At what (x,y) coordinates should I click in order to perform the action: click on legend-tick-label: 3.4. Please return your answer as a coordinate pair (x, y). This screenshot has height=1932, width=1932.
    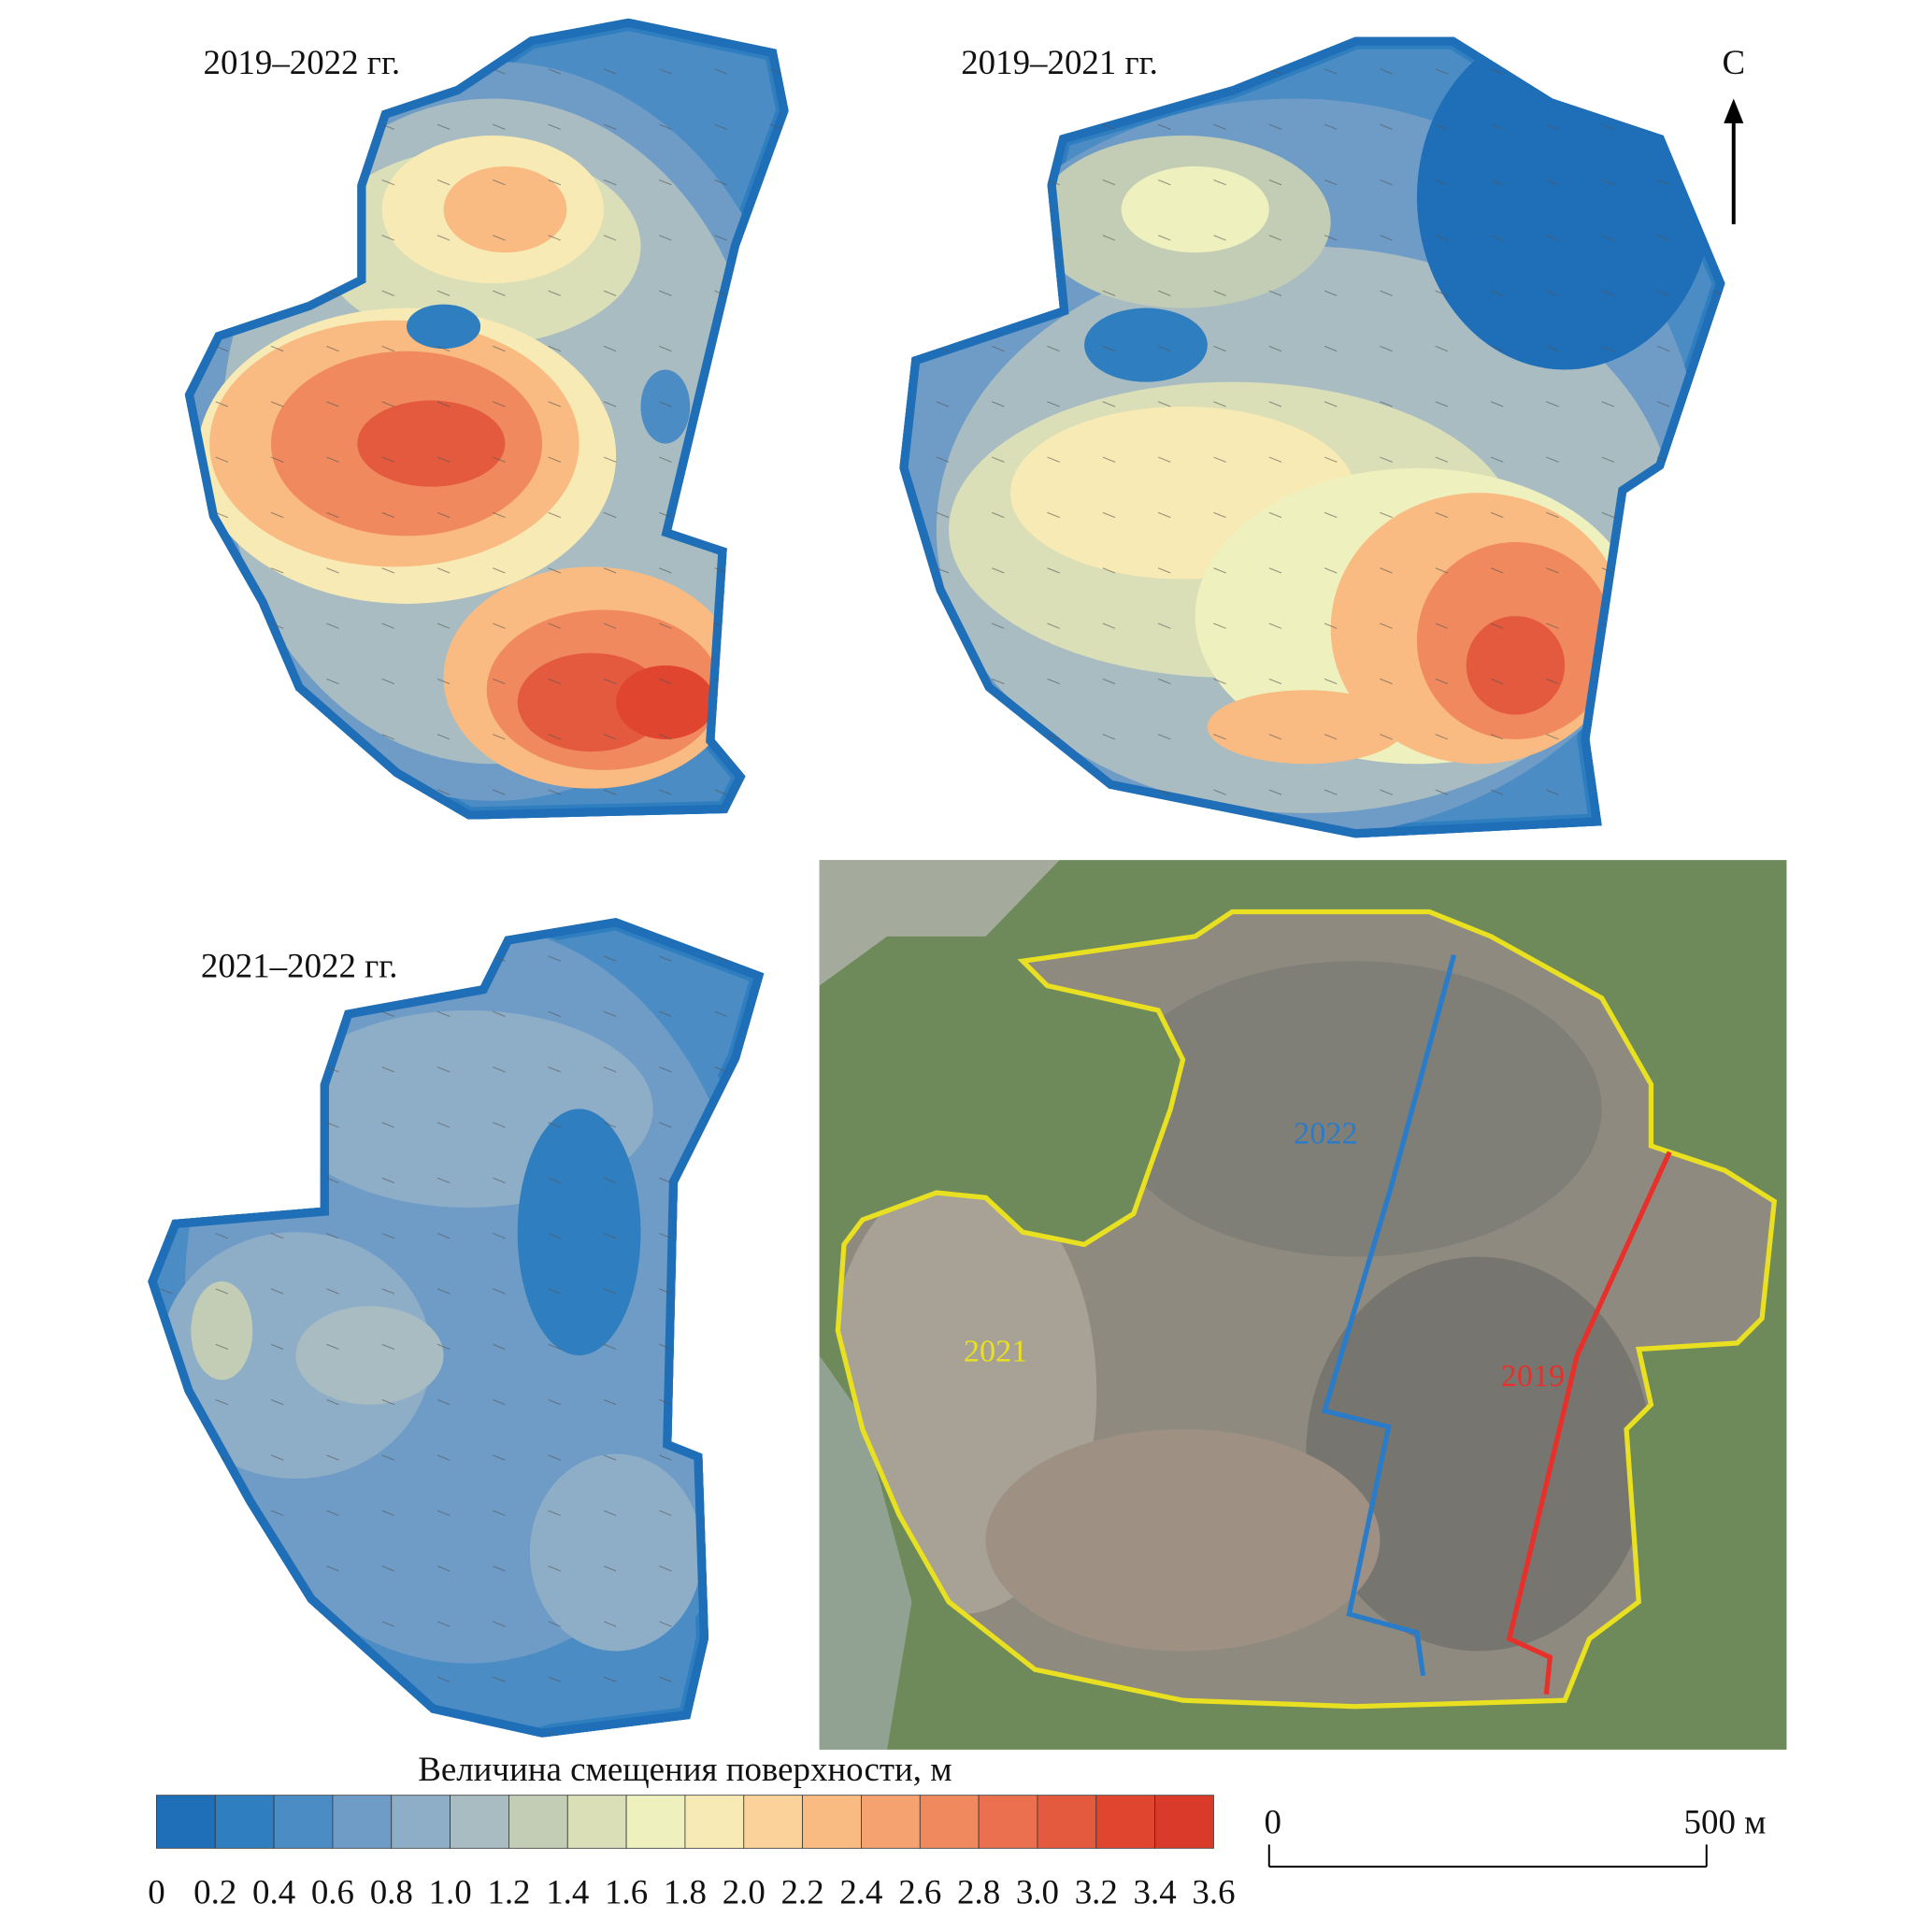
    Looking at the image, I should click on (1155, 1892).